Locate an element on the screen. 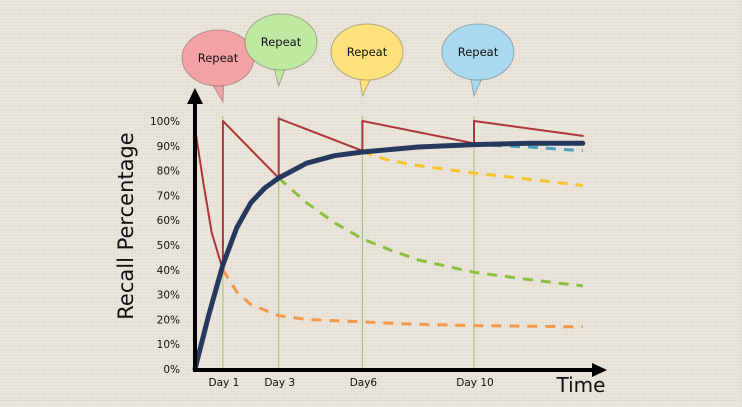 Image resolution: width=742 pixels, height=407 pixels. y-tick-label: 0% is located at coordinates (171, 370).